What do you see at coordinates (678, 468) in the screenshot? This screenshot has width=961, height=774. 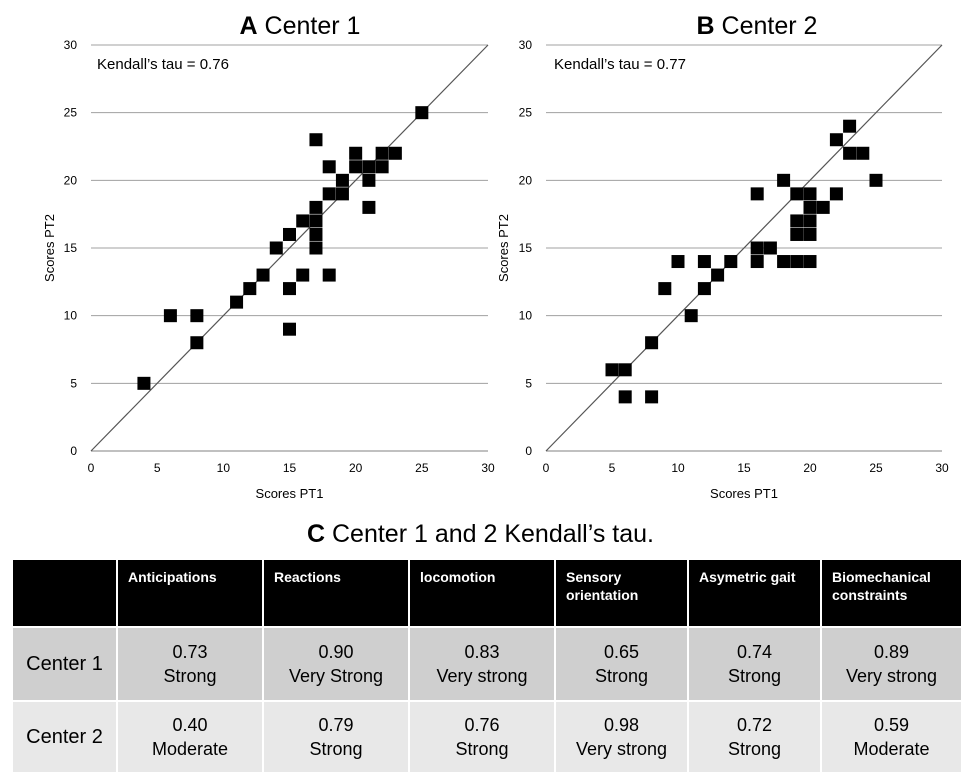 I see `x-tick-label: 10` at bounding box center [678, 468].